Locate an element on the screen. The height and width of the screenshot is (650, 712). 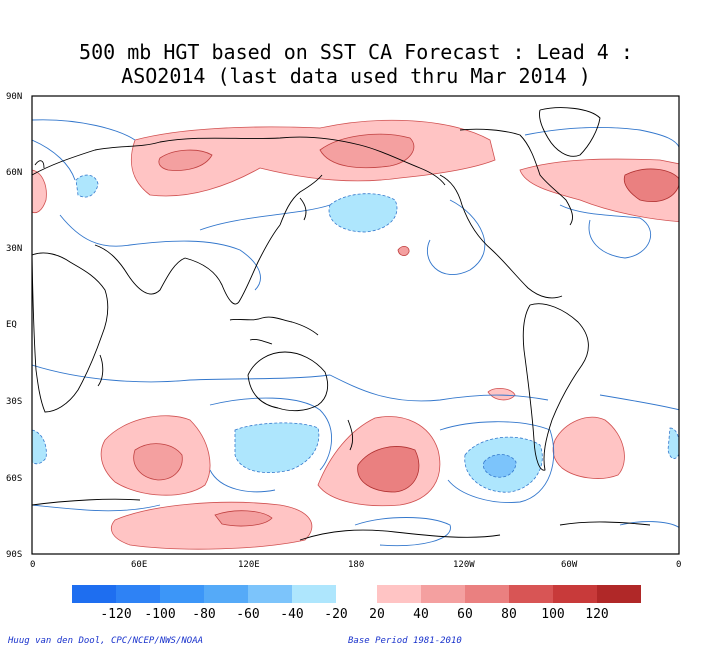
colorbar-neg-label-3: -60 is located at coordinates (247, 614).